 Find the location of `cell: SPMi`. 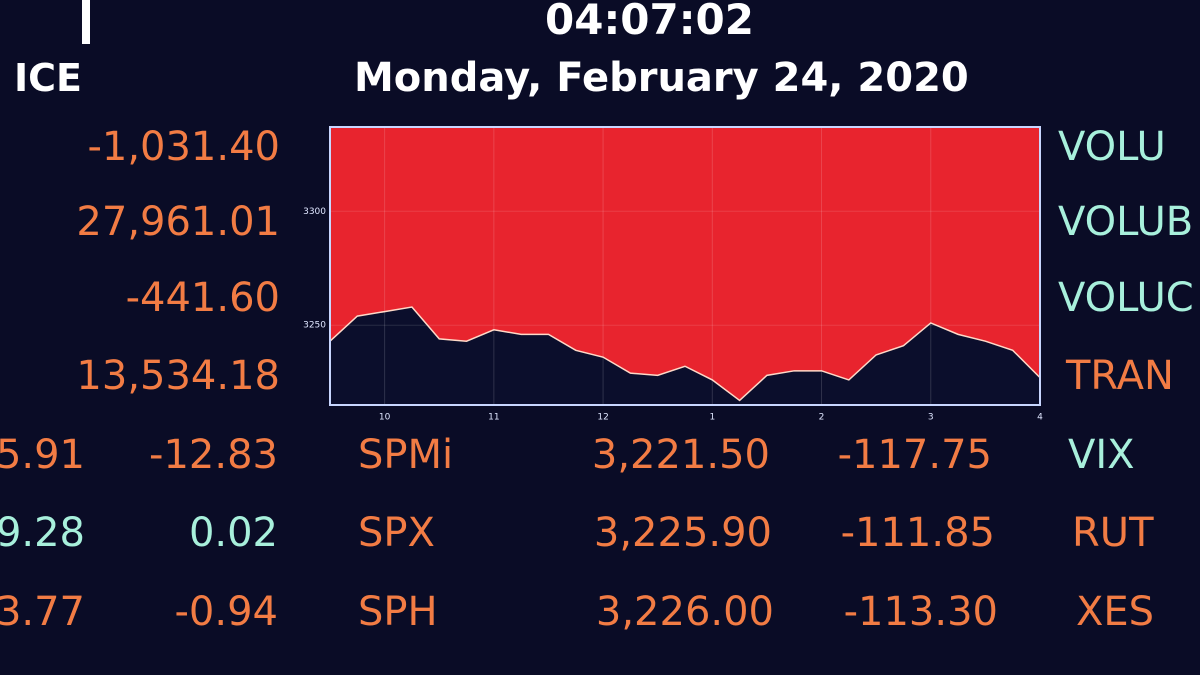

cell: SPMi is located at coordinates (406, 455).